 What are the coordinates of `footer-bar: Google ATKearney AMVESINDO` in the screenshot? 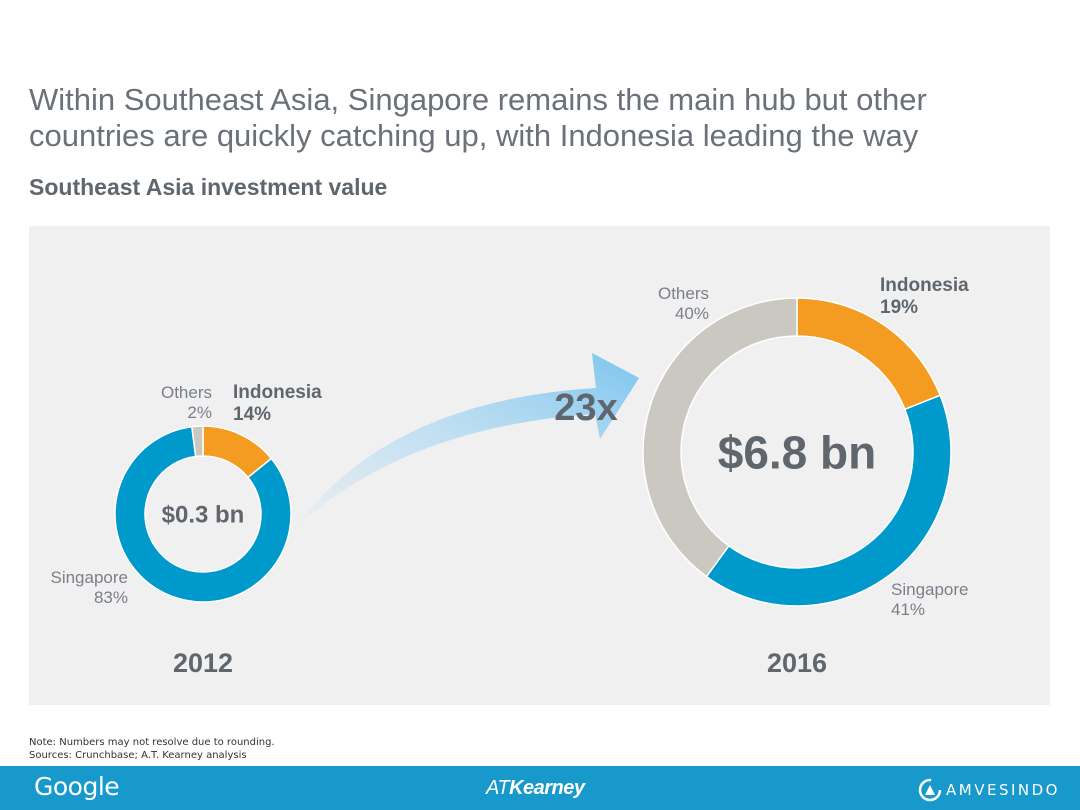 It's located at (540, 788).